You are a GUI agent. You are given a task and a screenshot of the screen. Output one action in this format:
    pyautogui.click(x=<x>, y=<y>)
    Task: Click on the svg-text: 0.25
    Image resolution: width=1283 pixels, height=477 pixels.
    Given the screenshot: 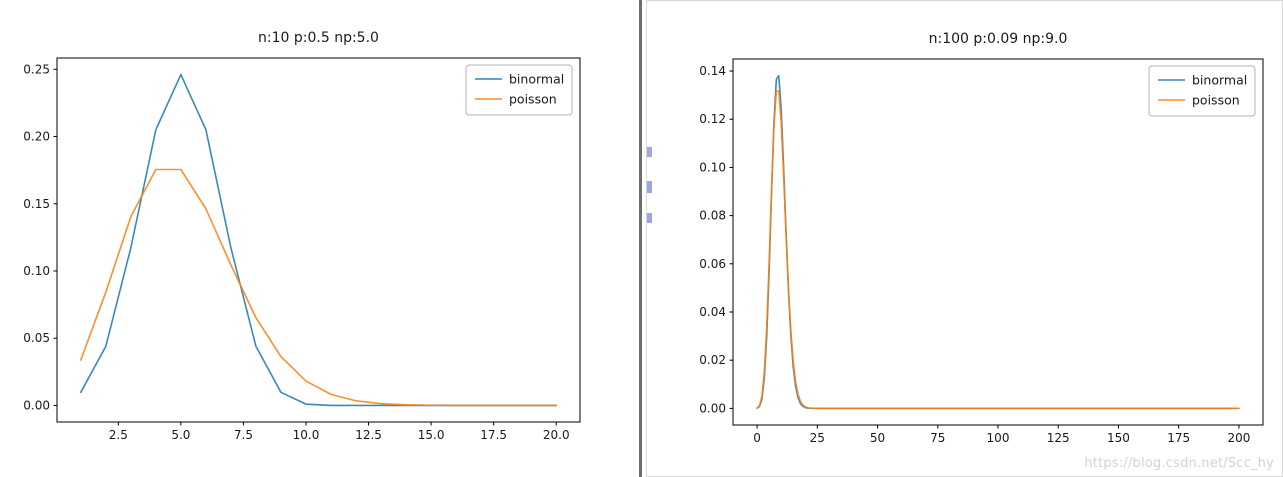 What is the action you would take?
    pyautogui.click(x=36, y=69)
    